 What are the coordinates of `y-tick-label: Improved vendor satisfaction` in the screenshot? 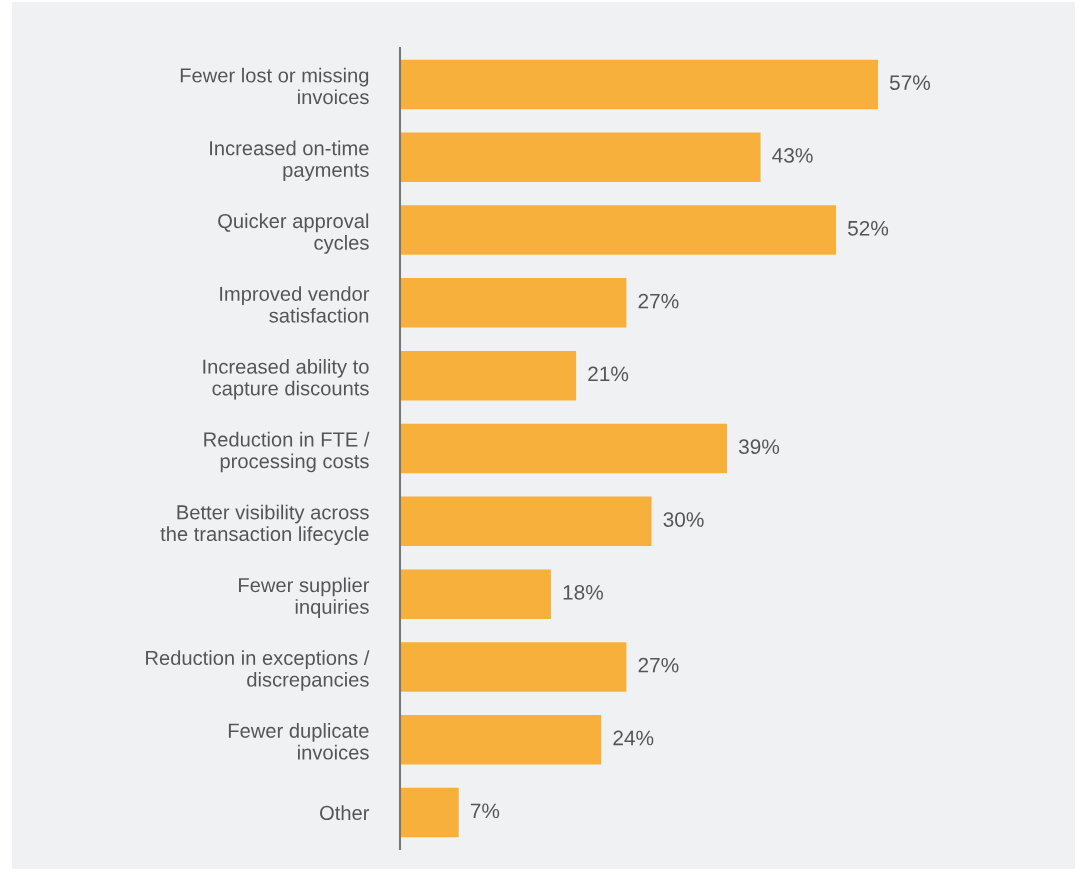 It's located at (295, 304).